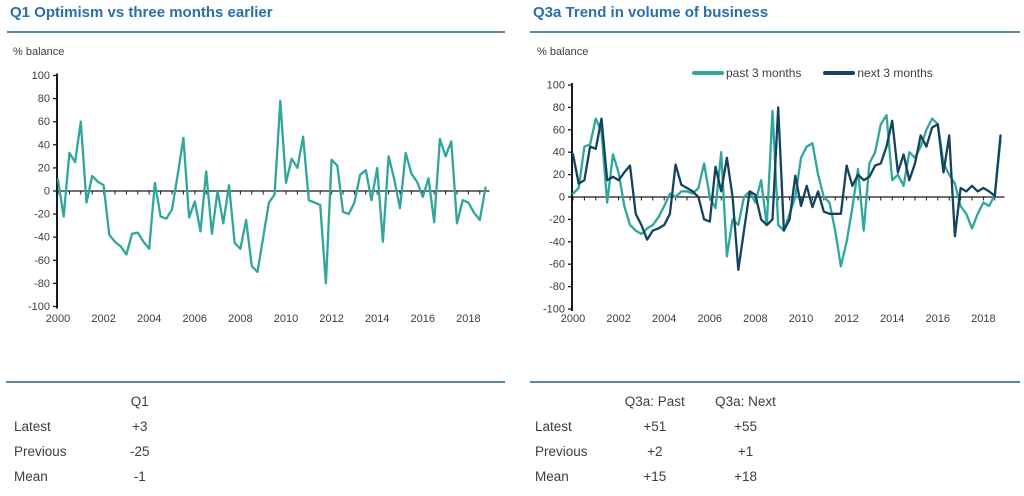 The image size is (1024, 496). What do you see at coordinates (255, 451) in the screenshot?
I see `table-row: Previous -25` at bounding box center [255, 451].